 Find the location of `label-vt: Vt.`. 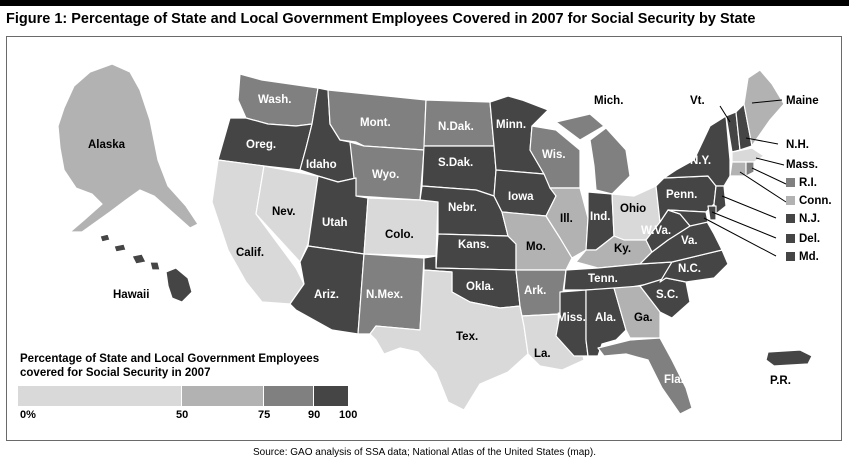

label-vt: Vt. is located at coordinates (697, 101).